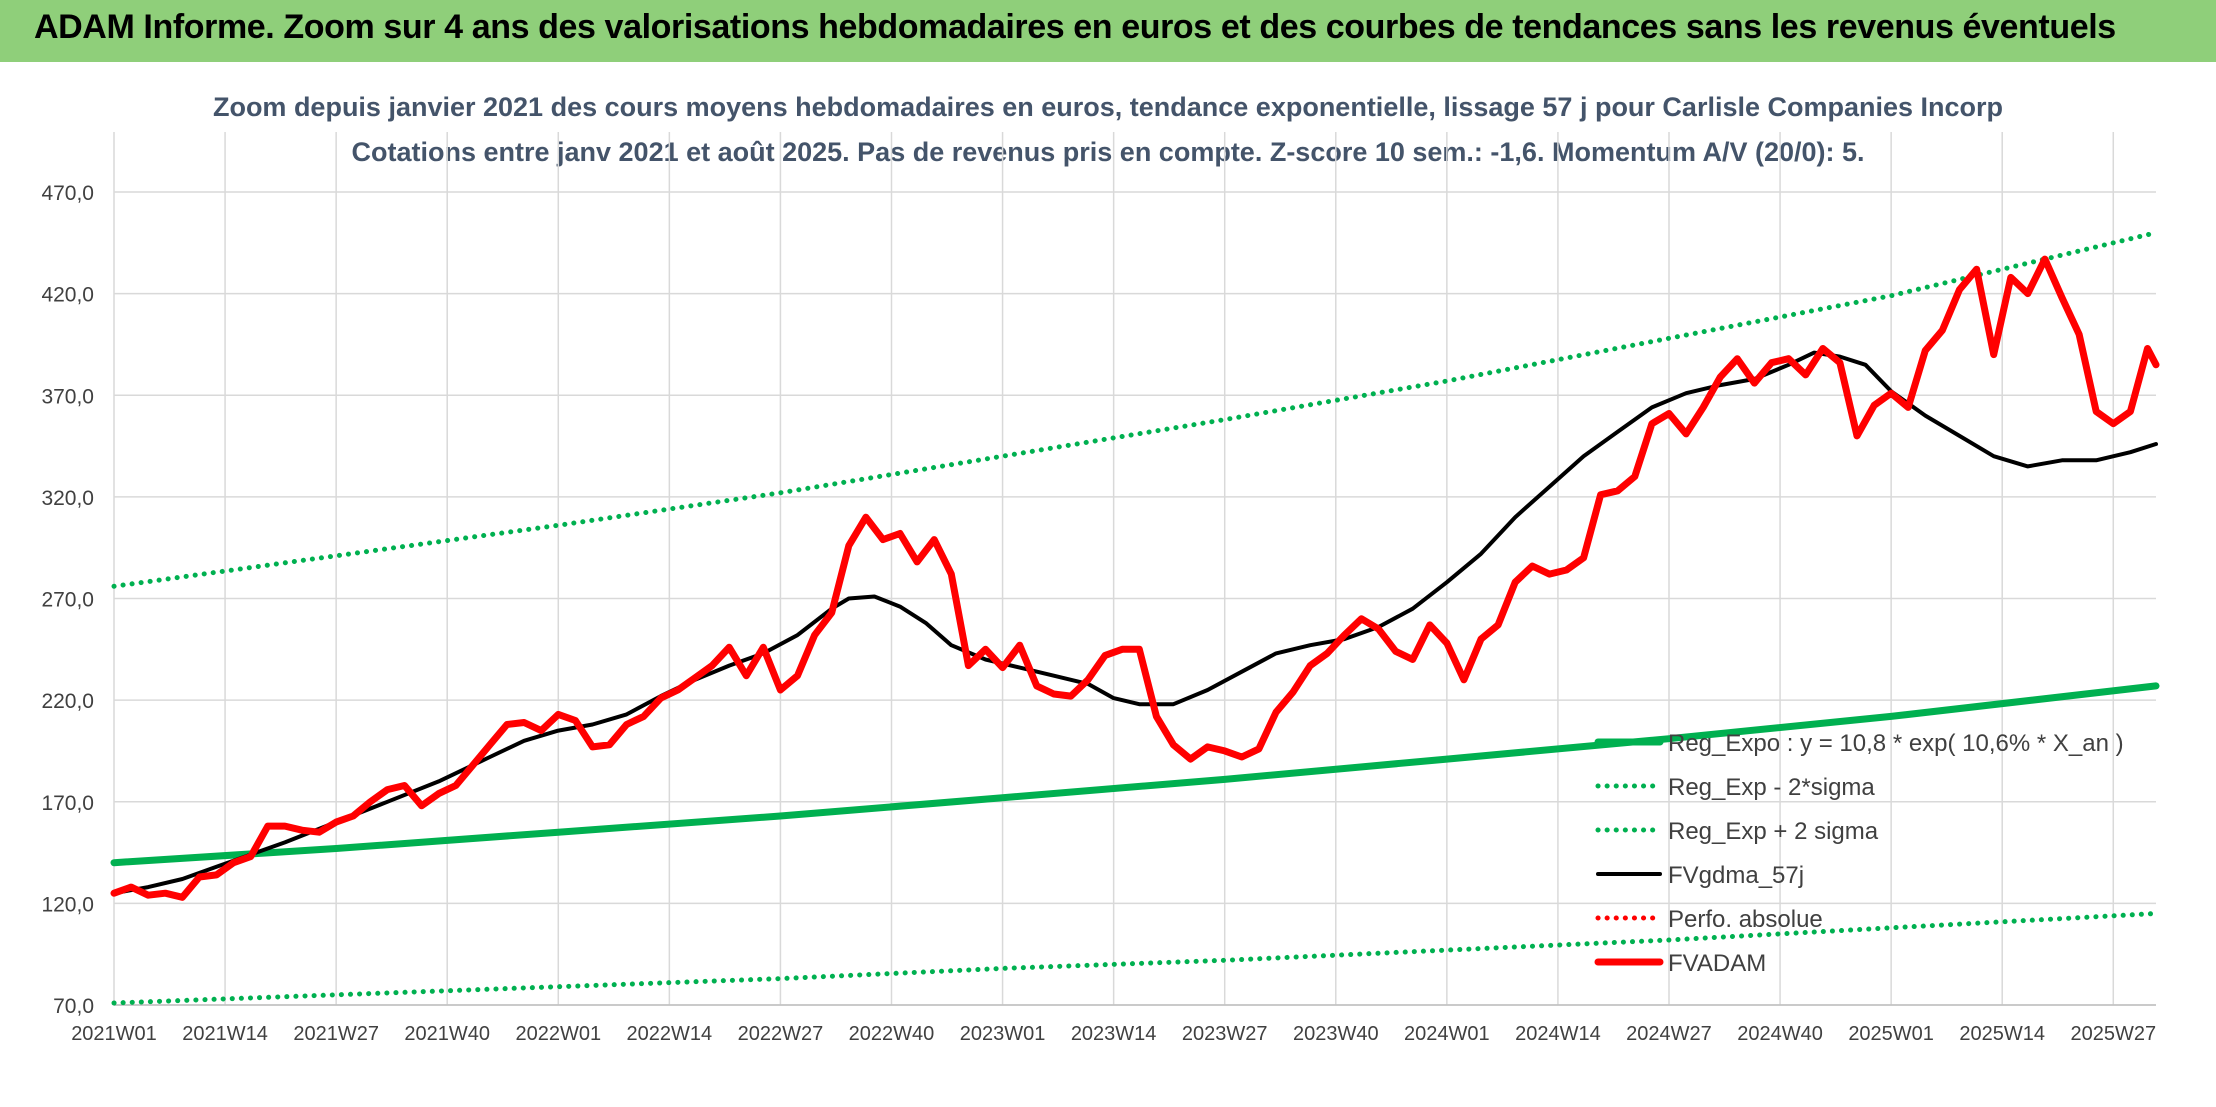 Image resolution: width=2216 pixels, height=1107 pixels. I want to click on x-tick-label: 2024W40, so click(1780, 1034).